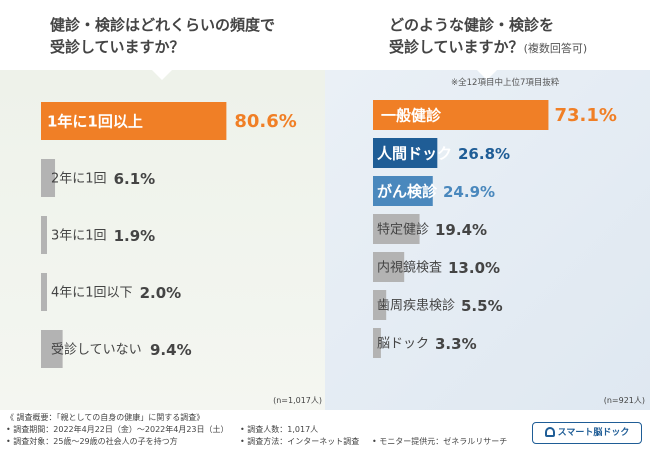  Describe the element at coordinates (484, 154) in the screenshot. I see `right-value-label-1: 26.8%` at that location.